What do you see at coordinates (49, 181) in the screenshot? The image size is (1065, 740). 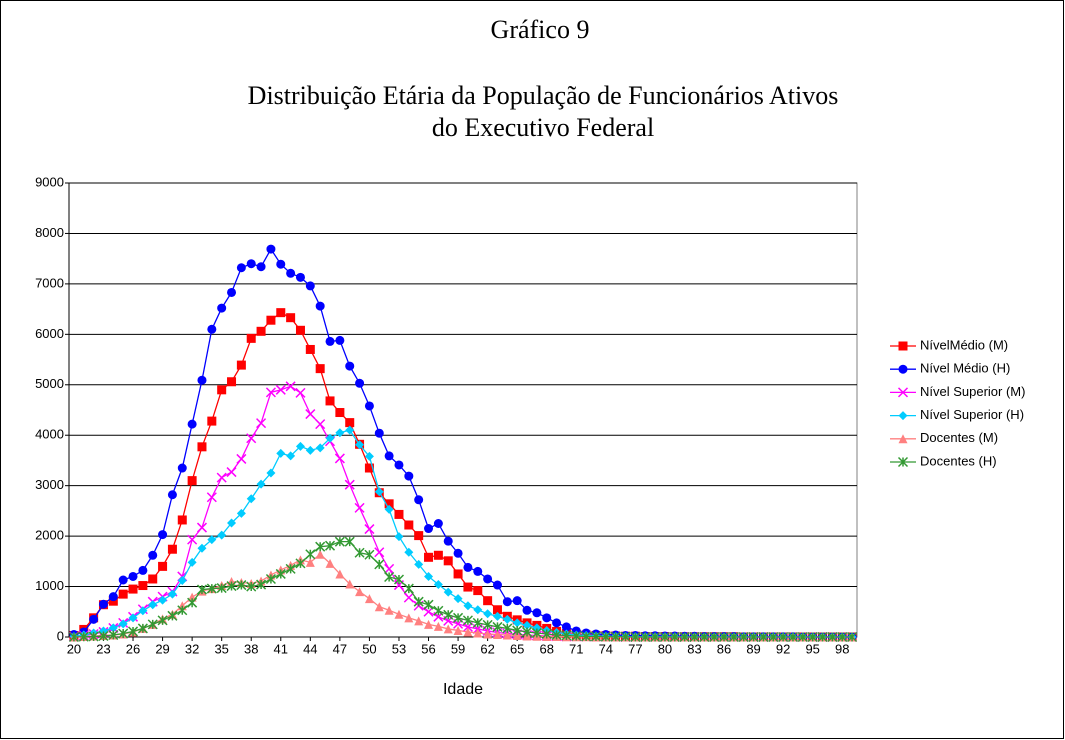 I see `y-tick-label: 9000` at bounding box center [49, 181].